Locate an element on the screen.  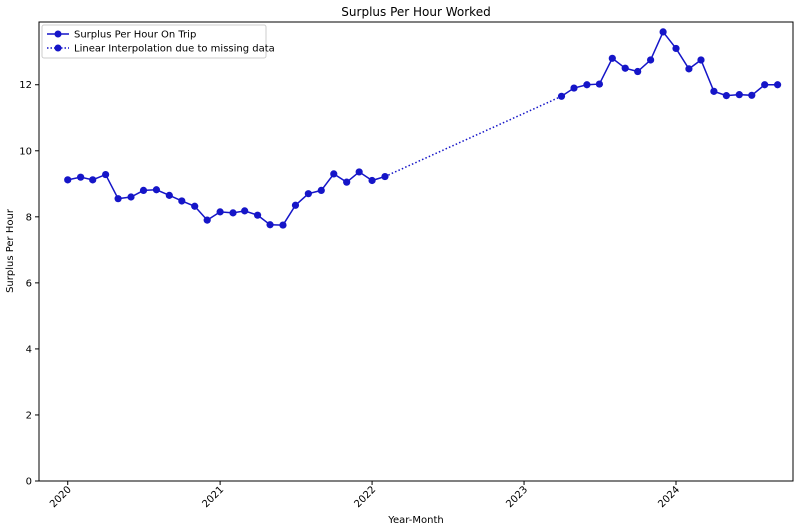
interpolation-line is located at coordinates (473, 136).